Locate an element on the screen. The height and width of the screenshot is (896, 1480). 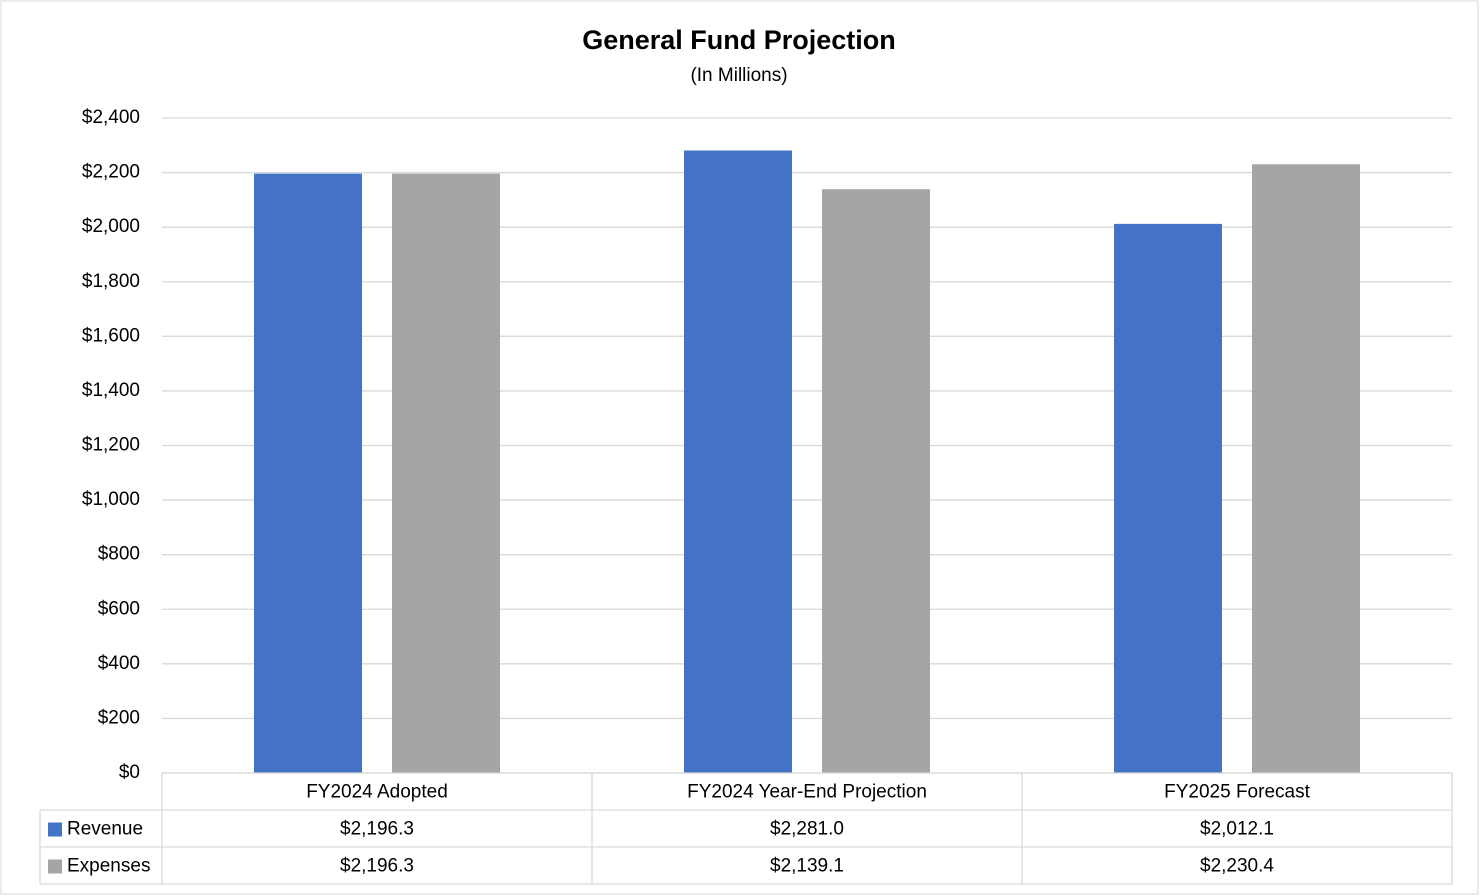
data-table-cell: $2,012.1 is located at coordinates (1237, 829).